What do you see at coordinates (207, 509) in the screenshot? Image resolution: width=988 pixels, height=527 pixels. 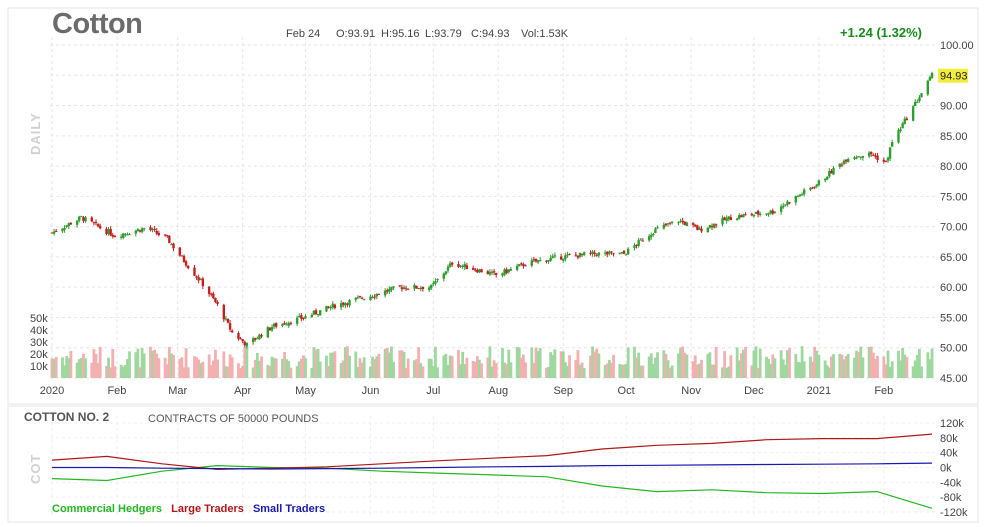 I see `legend-large: Large Traders` at bounding box center [207, 509].